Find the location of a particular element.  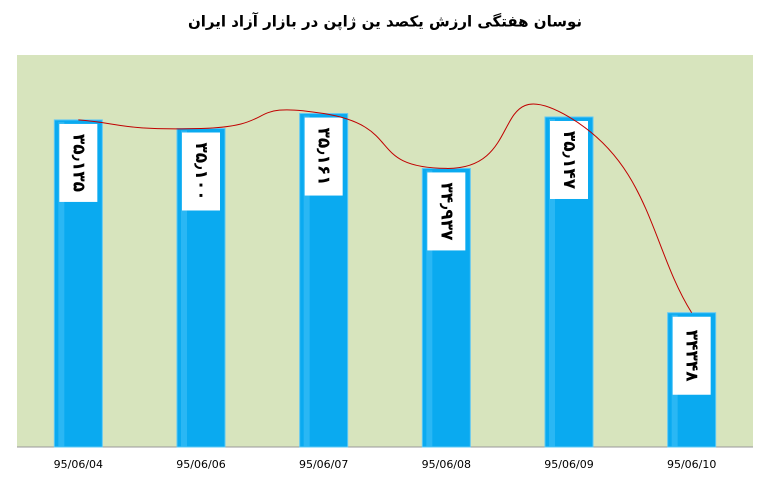

value-label: ۳۴٫۹۳۷ is located at coordinates (446, 211).